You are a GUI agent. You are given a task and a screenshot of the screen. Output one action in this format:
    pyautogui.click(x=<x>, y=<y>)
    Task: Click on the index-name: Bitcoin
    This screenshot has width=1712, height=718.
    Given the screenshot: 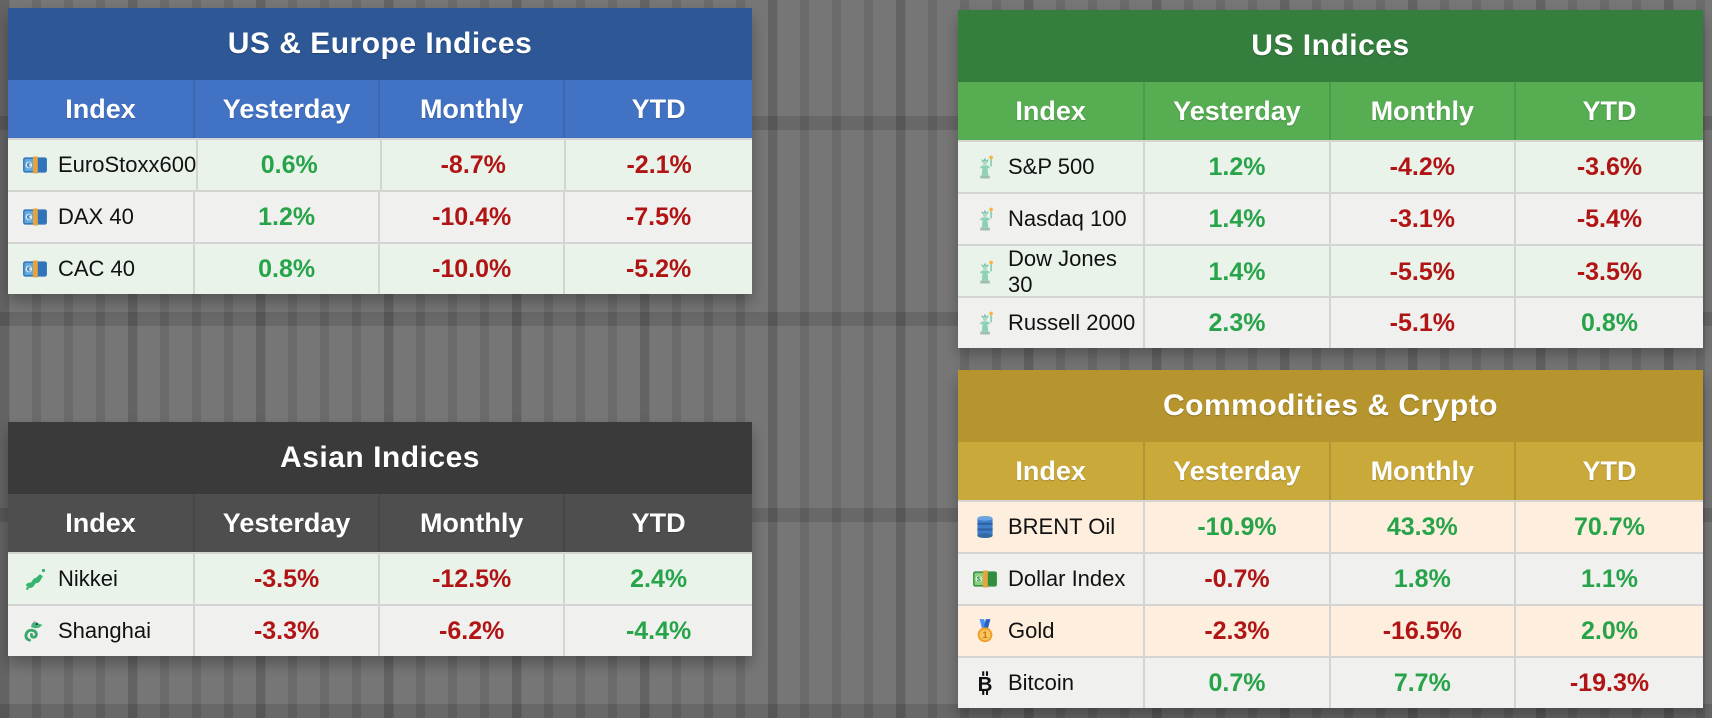 What is the action you would take?
    pyautogui.click(x=1041, y=682)
    